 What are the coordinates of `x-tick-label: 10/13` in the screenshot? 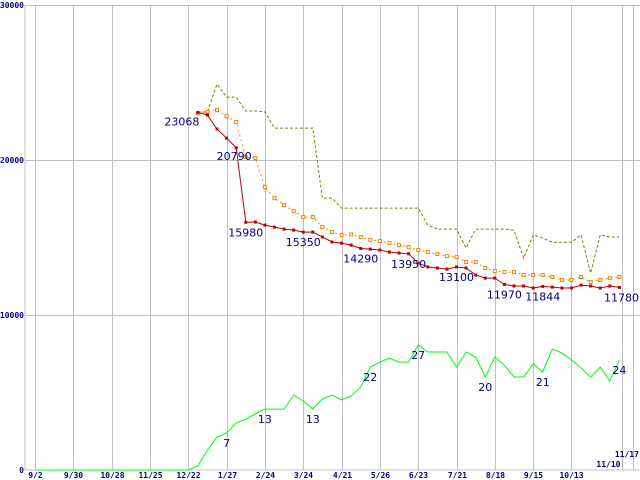 It's located at (571, 475).